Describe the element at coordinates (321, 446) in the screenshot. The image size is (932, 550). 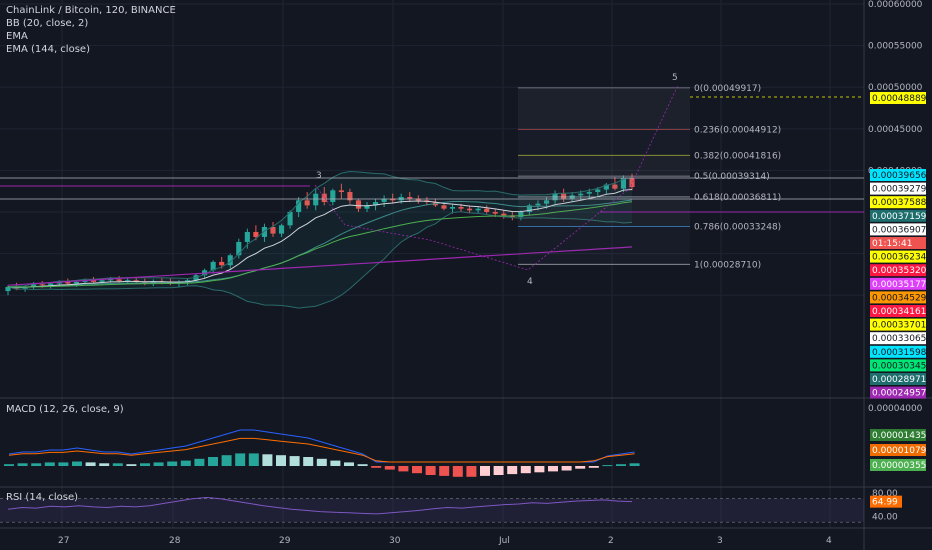
I see `macd-line` at that location.